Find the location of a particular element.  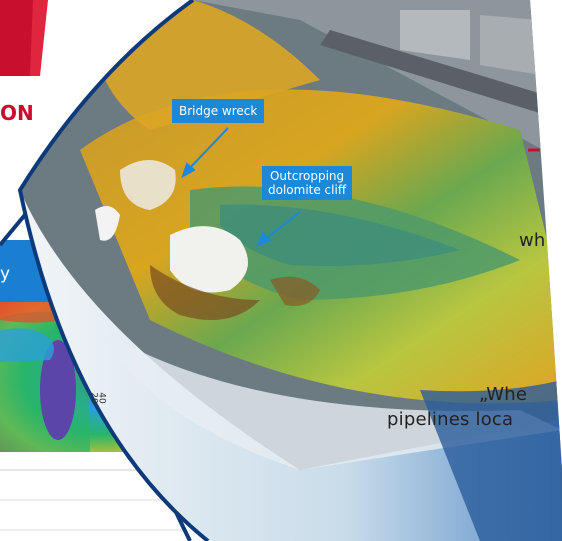

cliff-label-line2: dolomite cliff is located at coordinates (307, 190).